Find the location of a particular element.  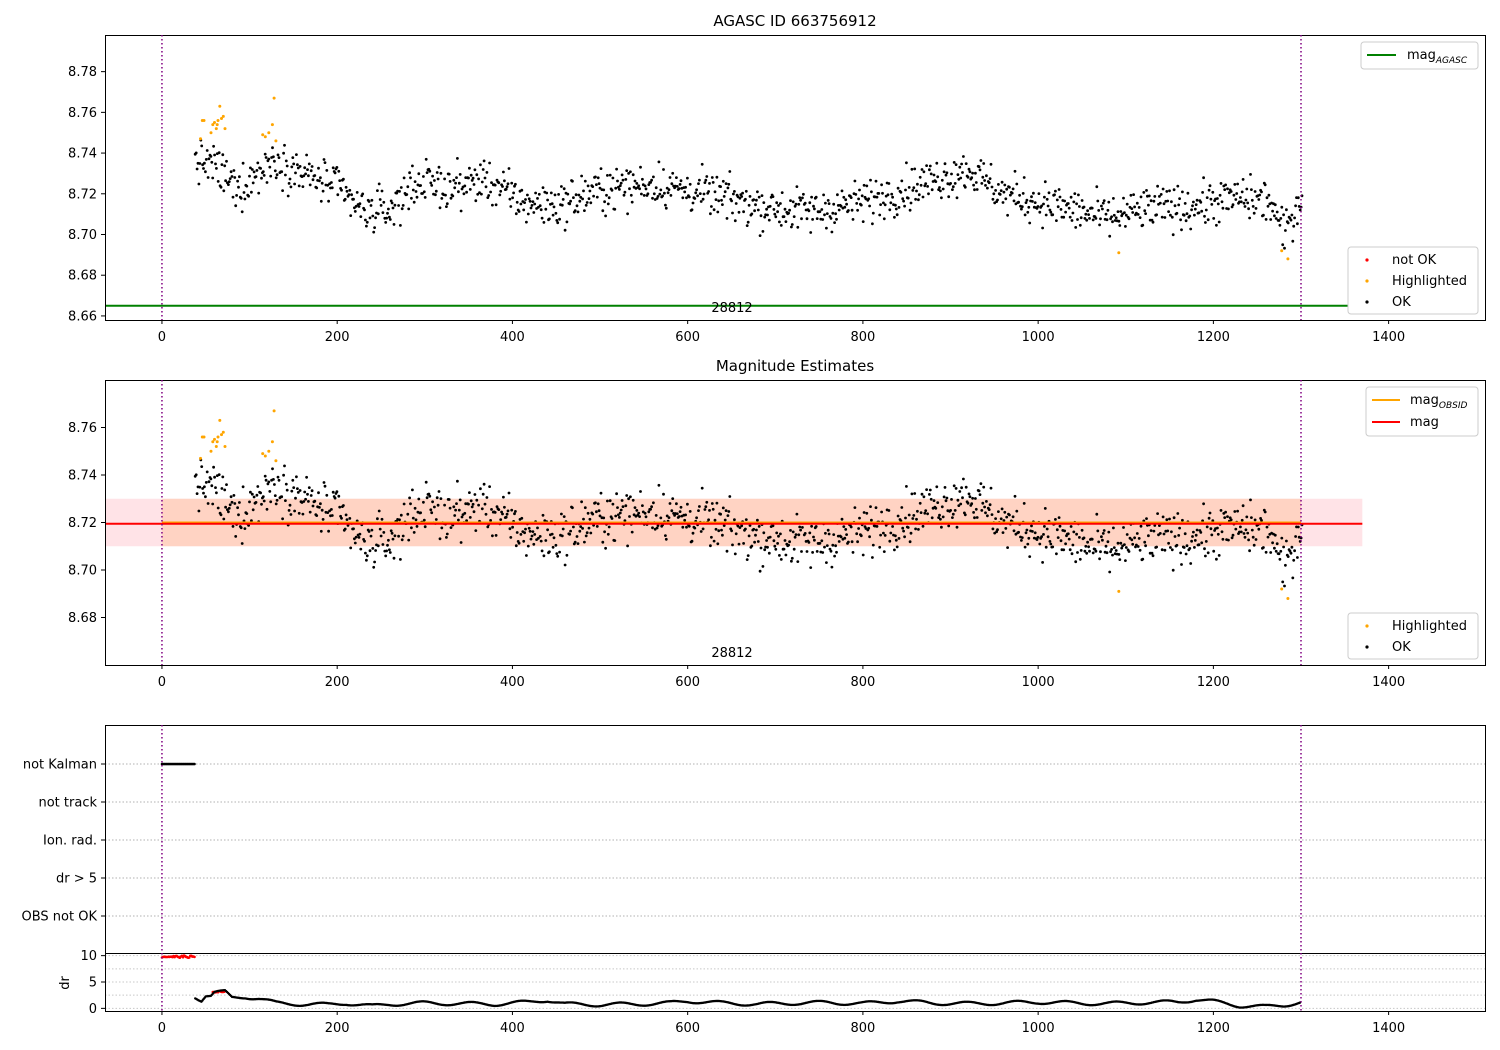

dr-axis-label: dr is located at coordinates (65, 983).